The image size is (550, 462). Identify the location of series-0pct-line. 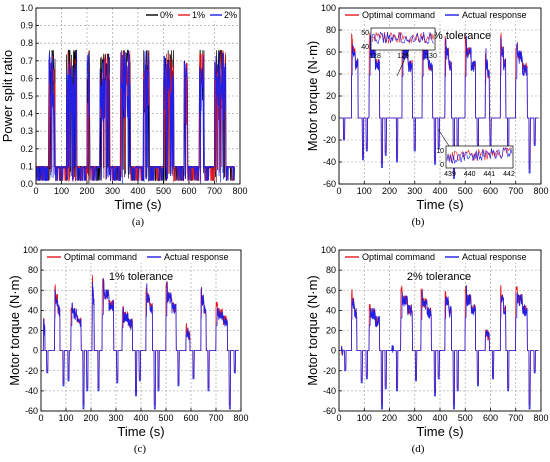
(135, 116).